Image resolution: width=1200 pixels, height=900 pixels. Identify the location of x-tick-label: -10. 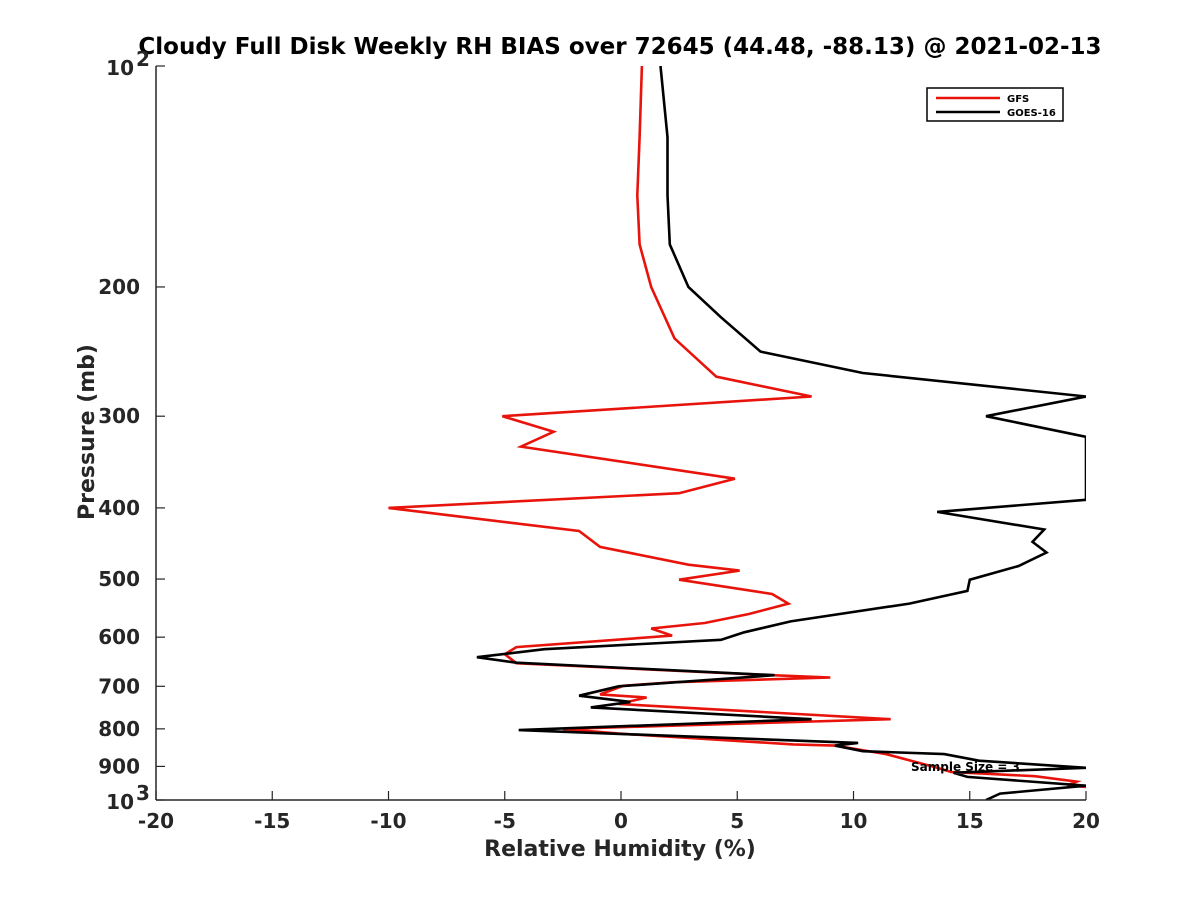
(388, 821).